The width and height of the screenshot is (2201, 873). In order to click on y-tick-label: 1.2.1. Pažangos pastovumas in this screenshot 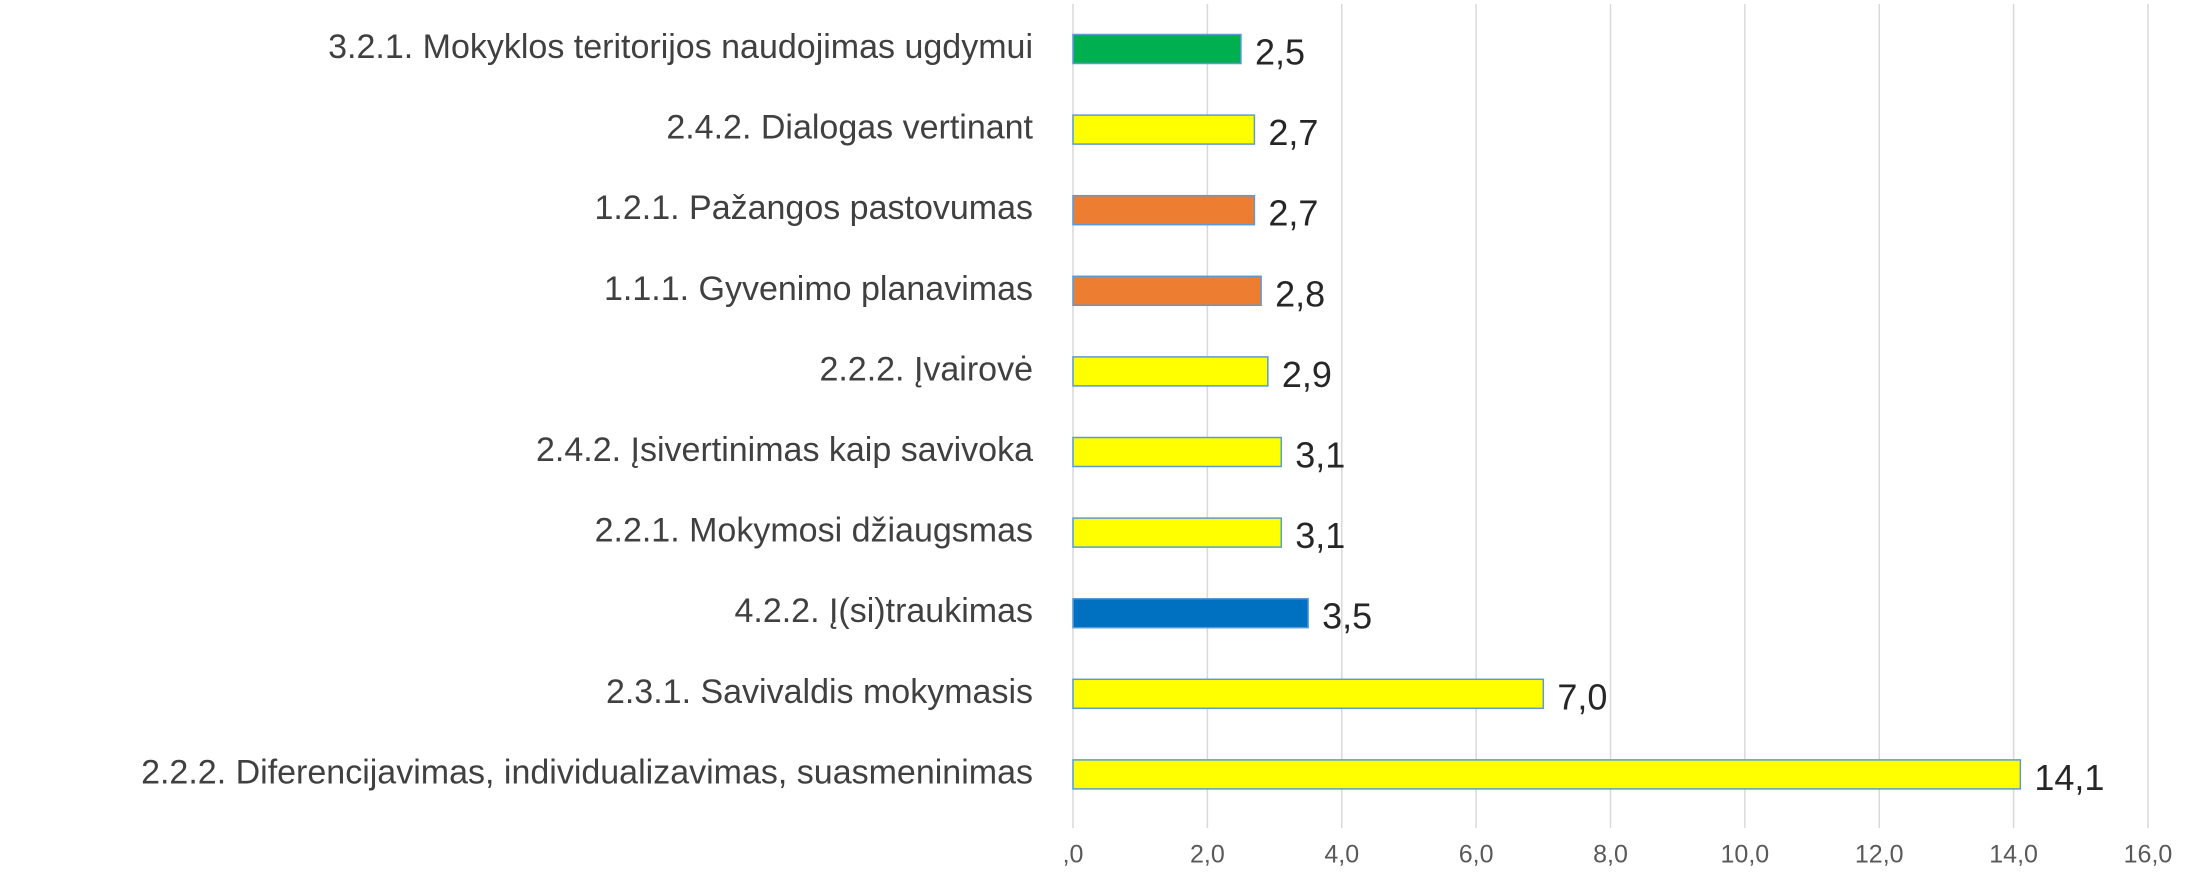, I will do `click(814, 208)`.